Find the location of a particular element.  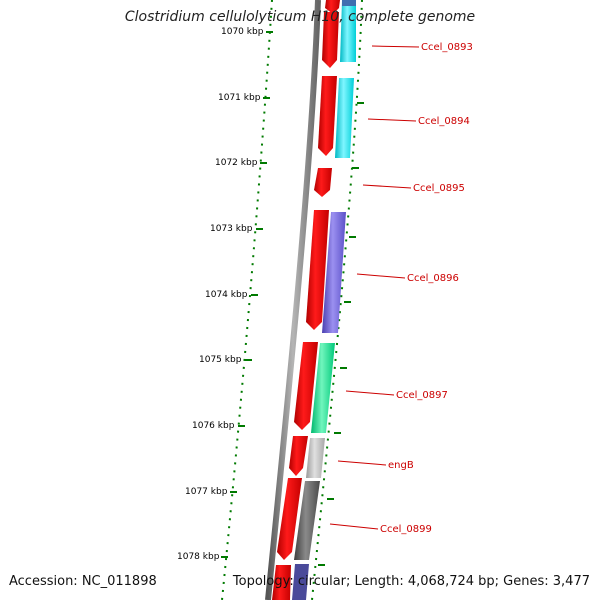

tick-rule-left is located at coordinates (247, 300).